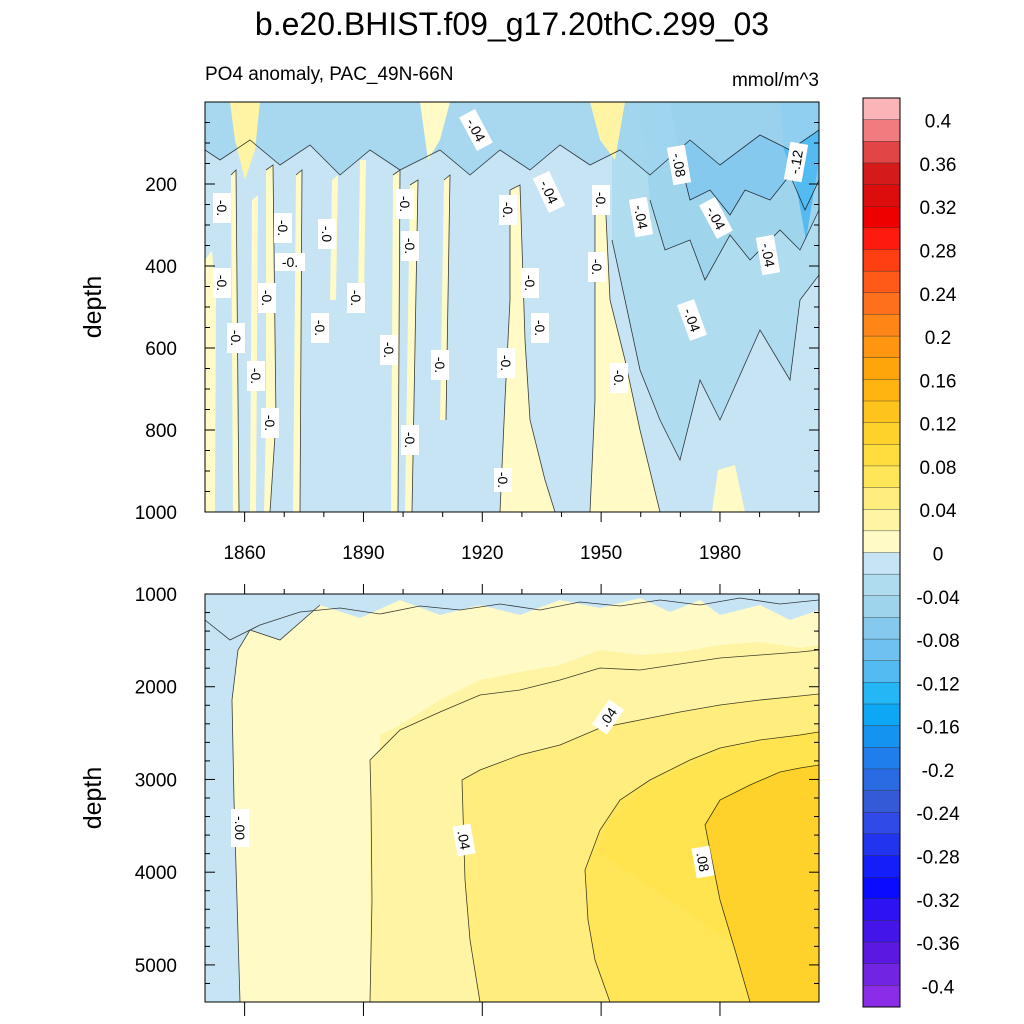 The image size is (1024, 1024). Describe the element at coordinates (938, 381) in the screenshot. I see `colorbar-label: 0.16` at that location.